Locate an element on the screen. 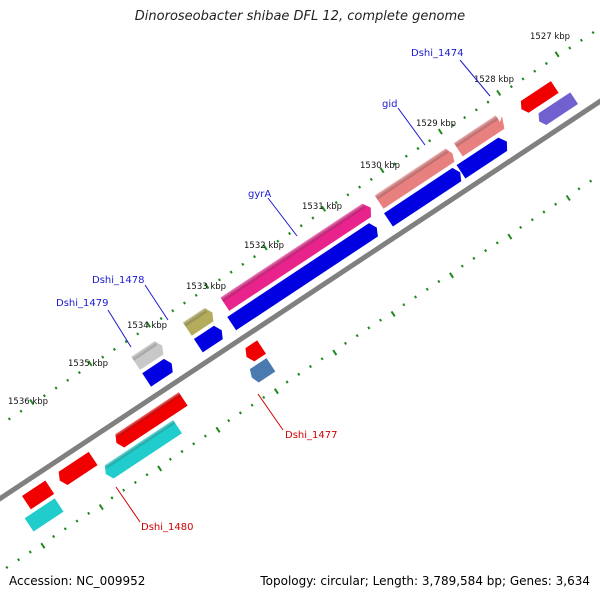  cds-gid-feature is located at coordinates (424, 196).